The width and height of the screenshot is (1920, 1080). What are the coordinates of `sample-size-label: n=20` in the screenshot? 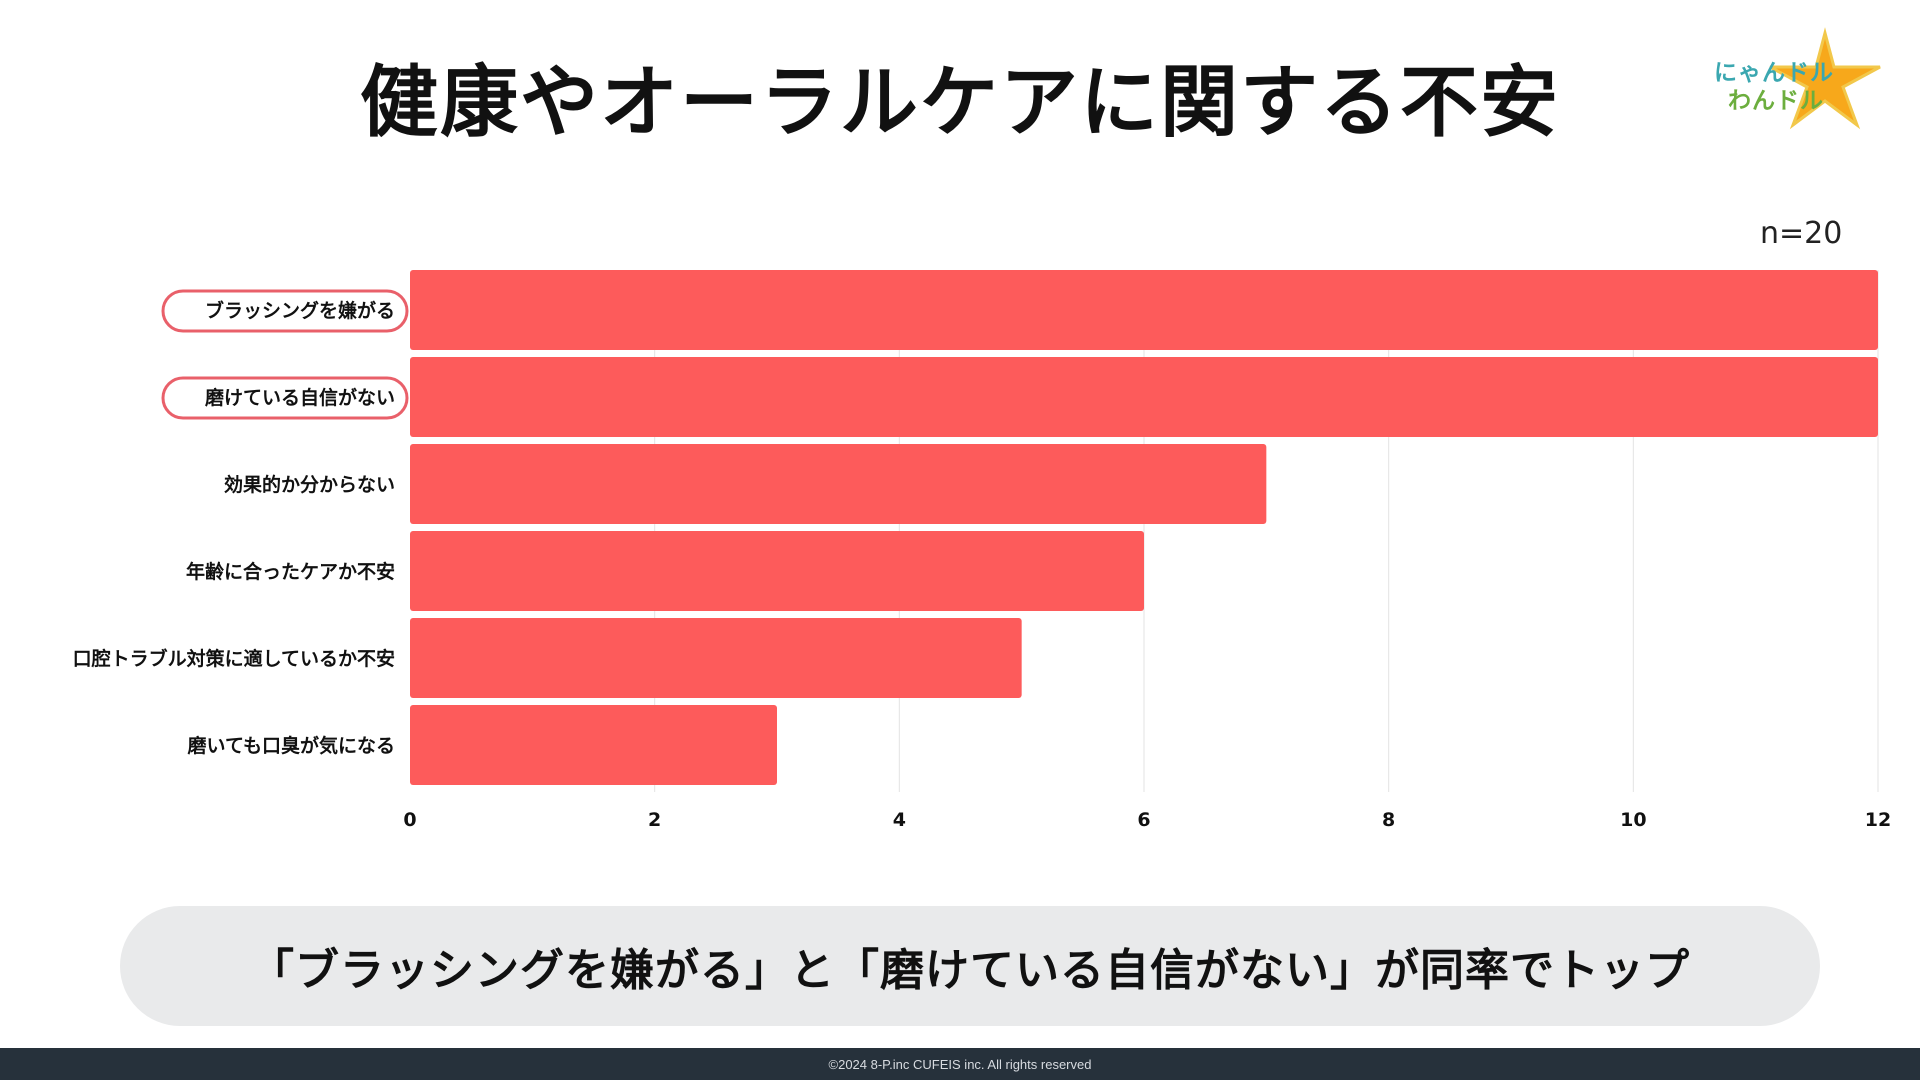 It's located at (1801, 233).